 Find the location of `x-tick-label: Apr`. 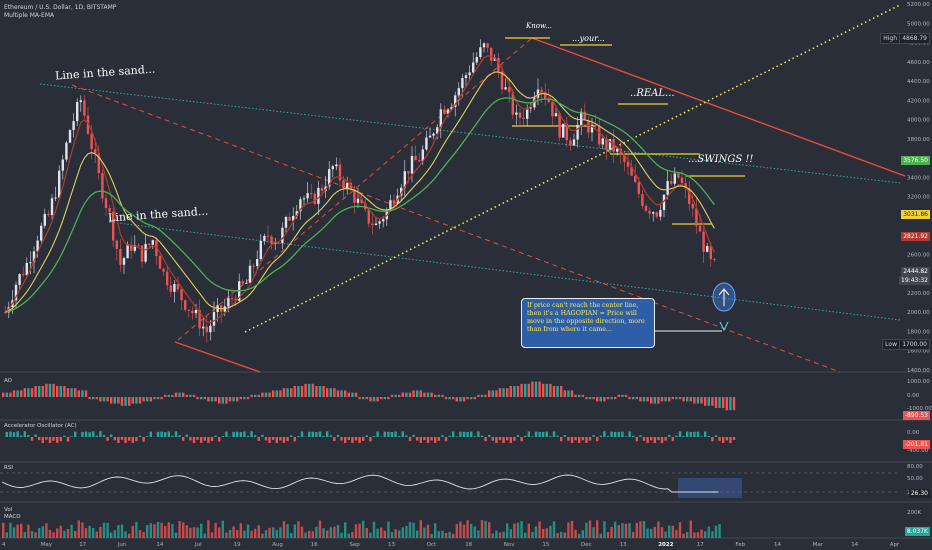

x-tick-label: Apr is located at coordinates (895, 545).